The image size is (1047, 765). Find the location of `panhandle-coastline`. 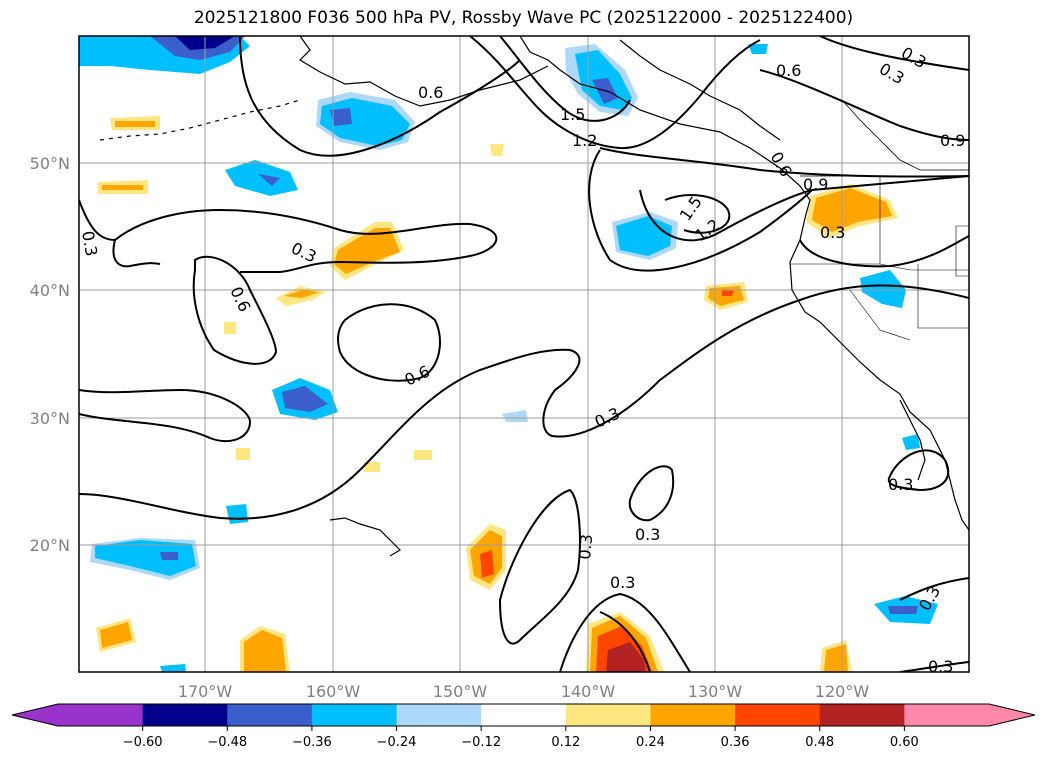

panhandle-coastline is located at coordinates (700, 90).